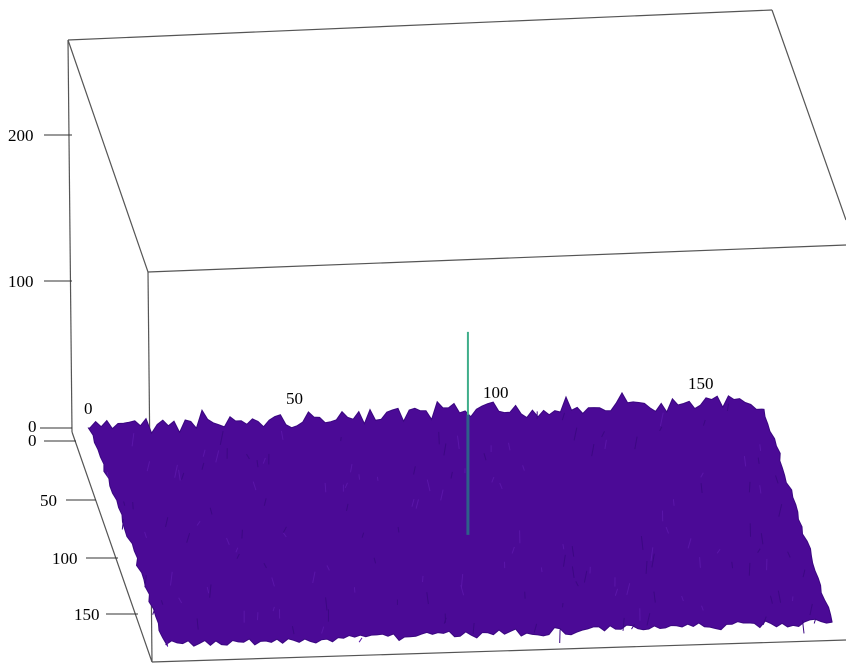 Image resolution: width=846 pixels, height=666 pixels. I want to click on box-edge-right-top, so click(808, 115).